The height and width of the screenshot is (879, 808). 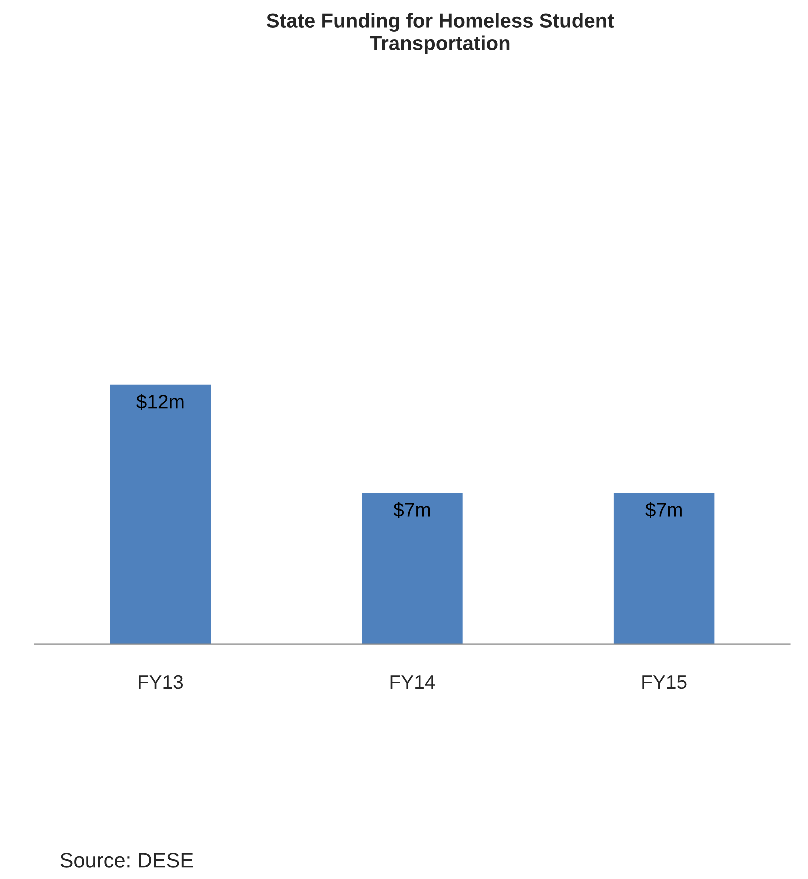 What do you see at coordinates (127, 860) in the screenshot?
I see `source-note: Source: DESE` at bounding box center [127, 860].